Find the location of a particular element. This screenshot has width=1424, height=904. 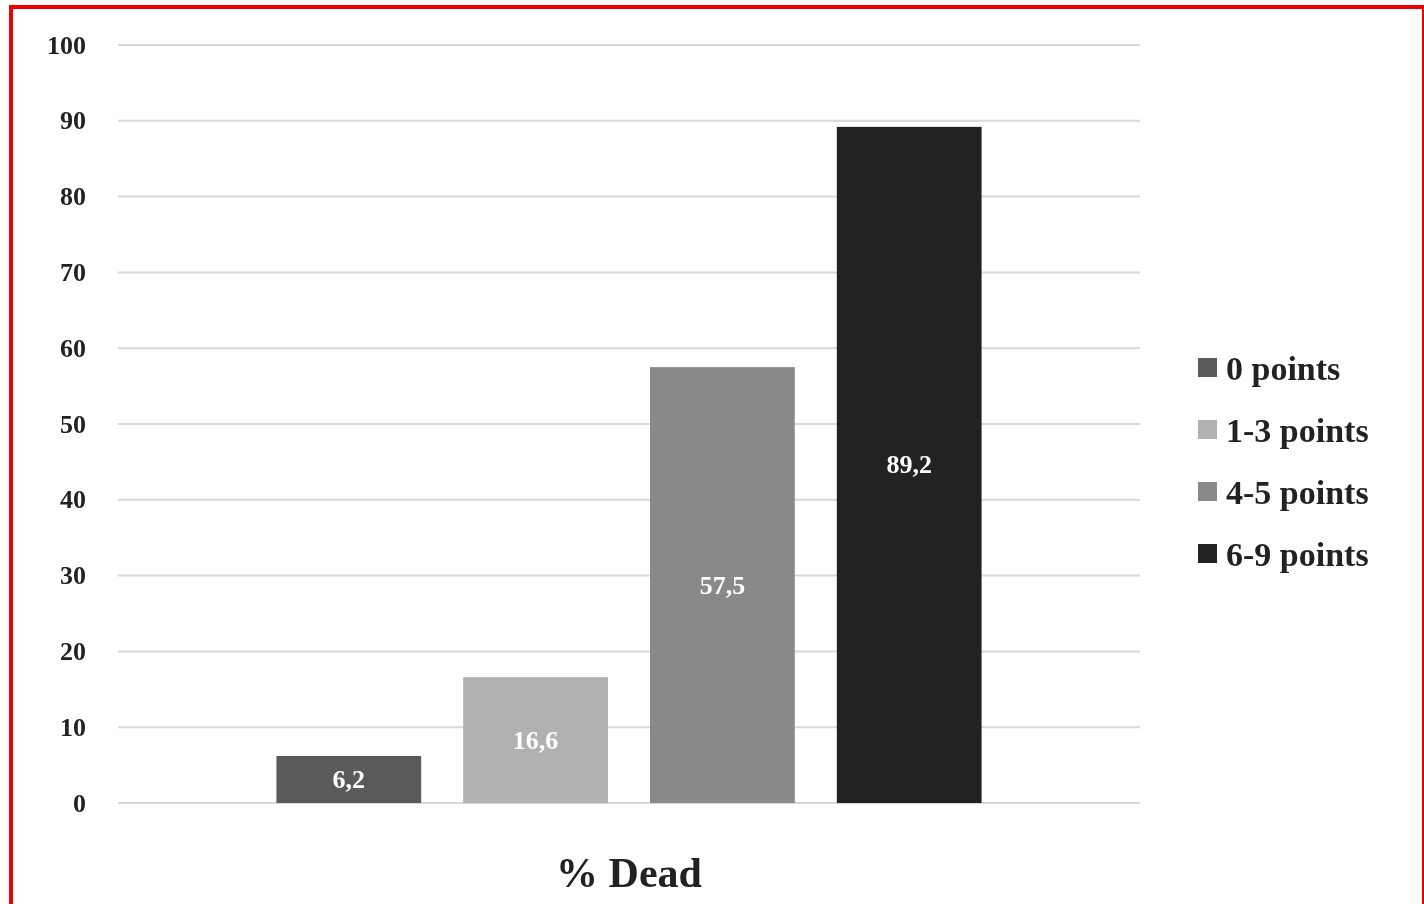

y-tick-label: 70 is located at coordinates (73, 272).